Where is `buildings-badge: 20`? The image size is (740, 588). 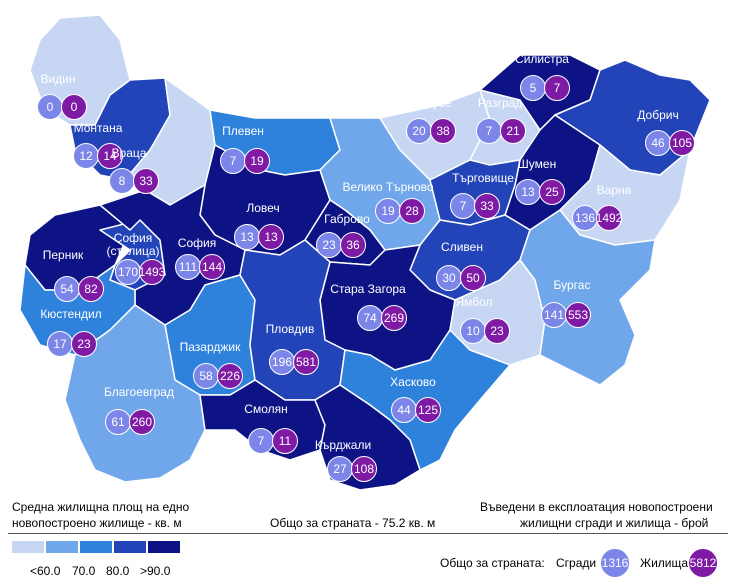 buildings-badge: 20 is located at coordinates (419, 131).